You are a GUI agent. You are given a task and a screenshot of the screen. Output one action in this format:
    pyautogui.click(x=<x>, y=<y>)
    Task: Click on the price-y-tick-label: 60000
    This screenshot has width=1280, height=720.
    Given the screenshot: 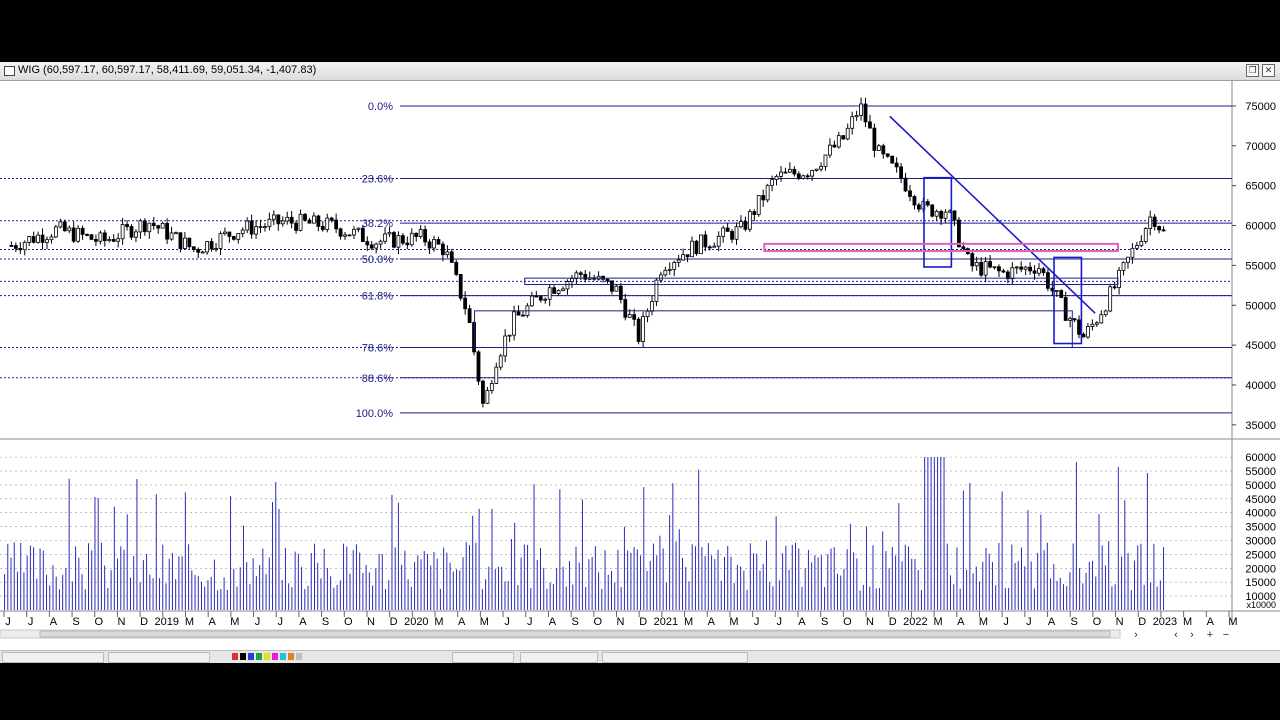 What is the action you would take?
    pyautogui.click(x=1260, y=227)
    